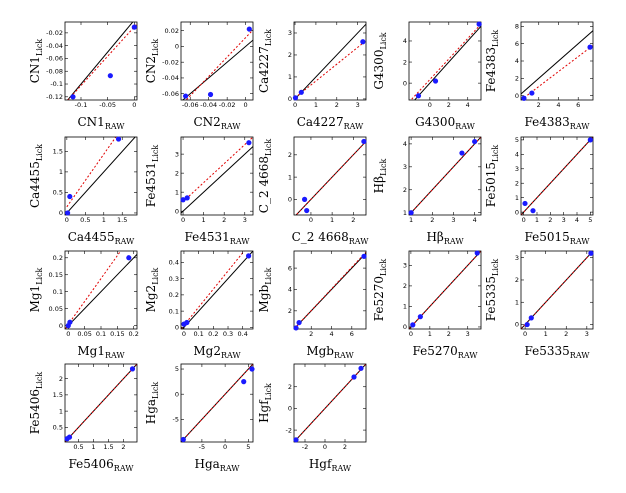  I want to click on x-axis-label-main: Ca4227, so click(320, 122).